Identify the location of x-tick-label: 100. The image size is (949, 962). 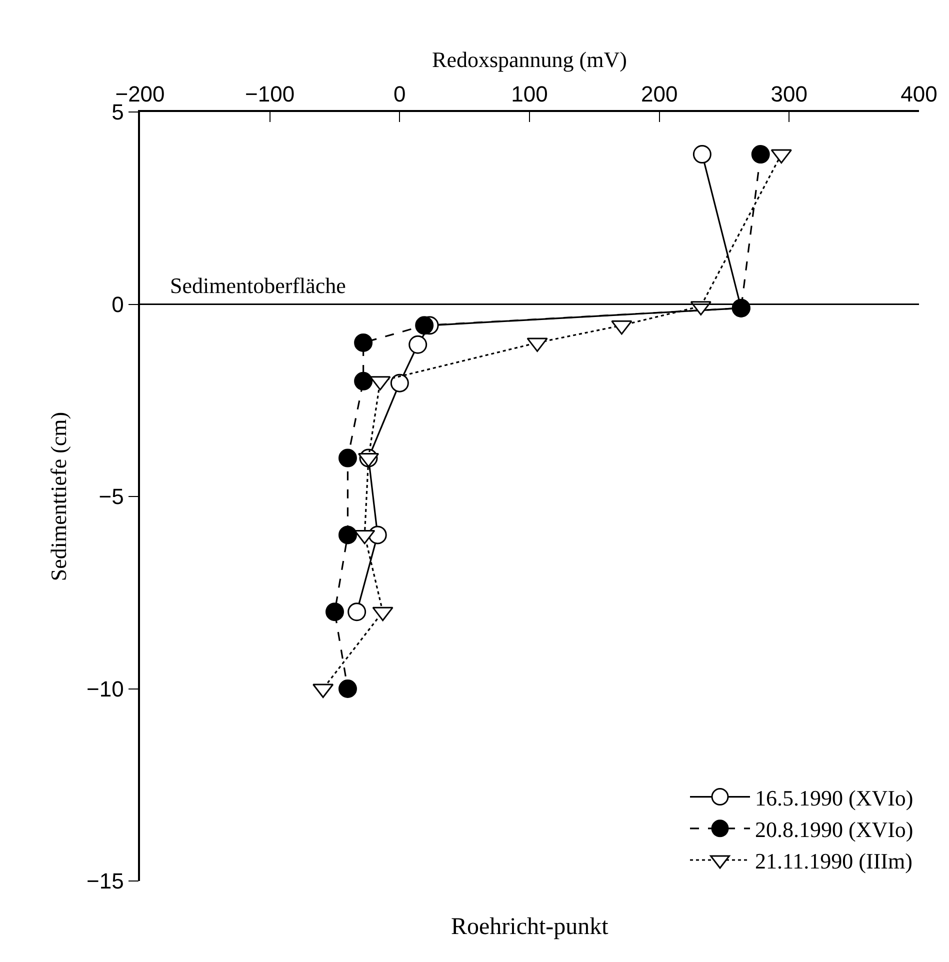
(529, 93).